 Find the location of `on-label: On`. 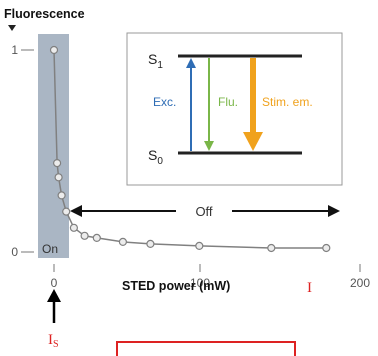

on-label: On is located at coordinates (50, 249).